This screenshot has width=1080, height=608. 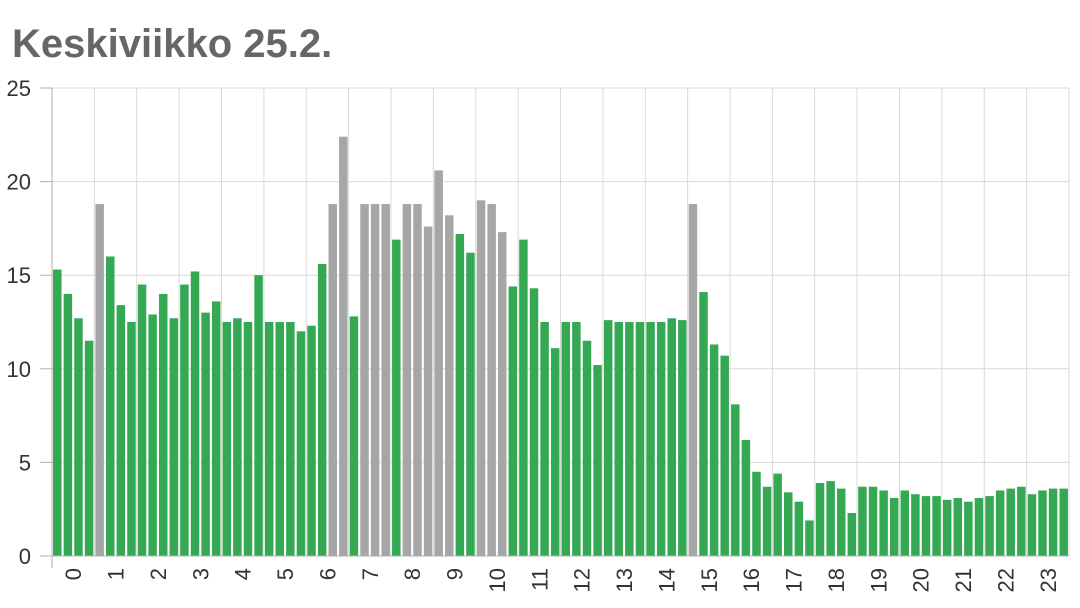 I want to click on x-tick-label: 2, so click(x=158, y=574).